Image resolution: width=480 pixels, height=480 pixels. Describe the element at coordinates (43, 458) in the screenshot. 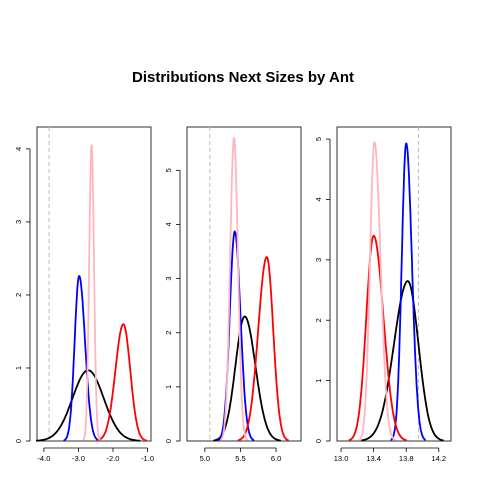

I see `x-tick-label: -4.0` at that location.